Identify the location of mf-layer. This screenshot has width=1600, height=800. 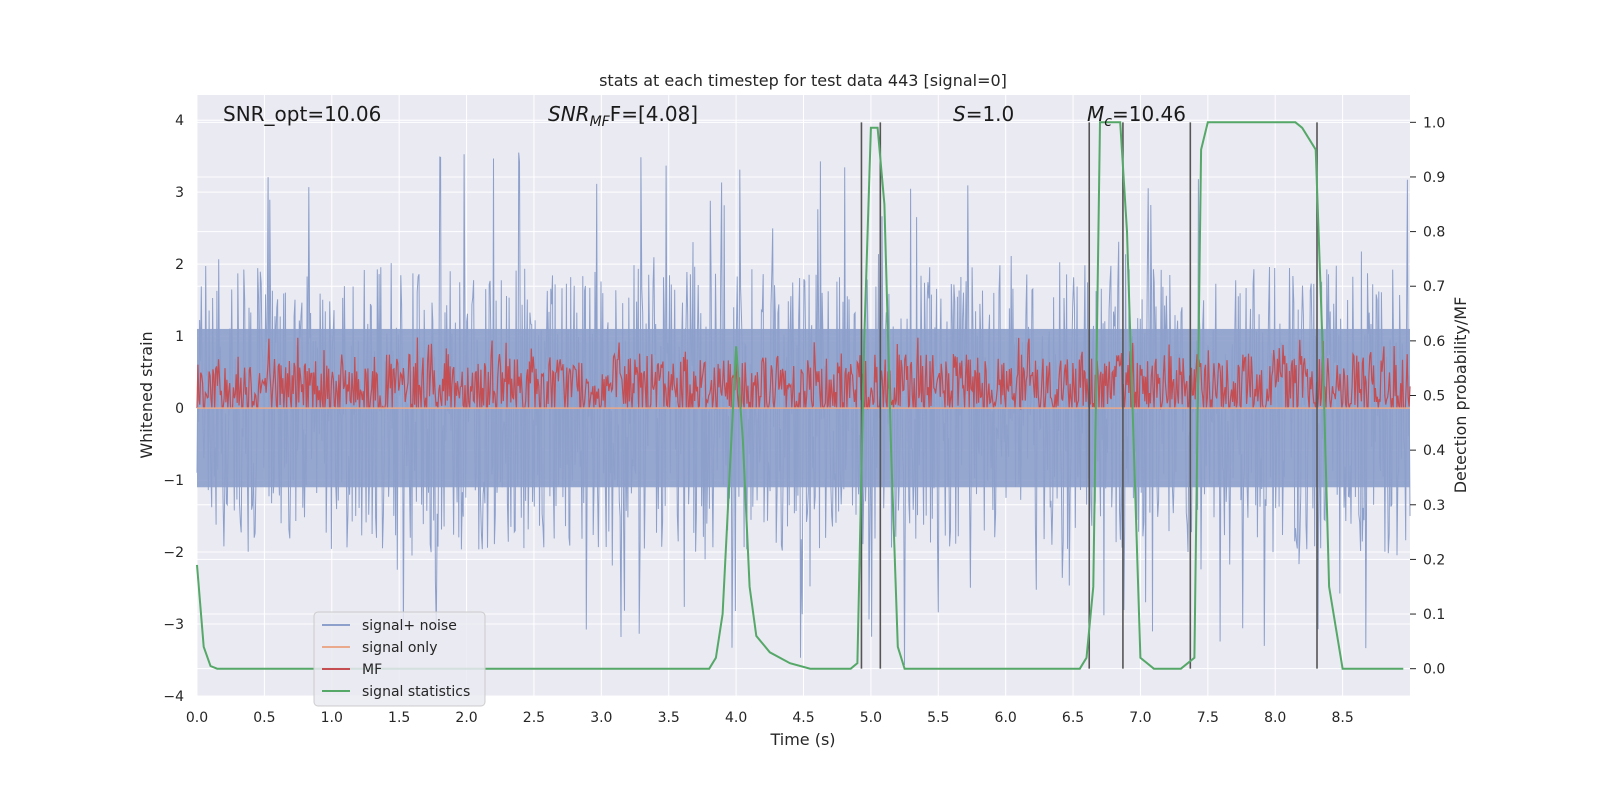
(803, 374).